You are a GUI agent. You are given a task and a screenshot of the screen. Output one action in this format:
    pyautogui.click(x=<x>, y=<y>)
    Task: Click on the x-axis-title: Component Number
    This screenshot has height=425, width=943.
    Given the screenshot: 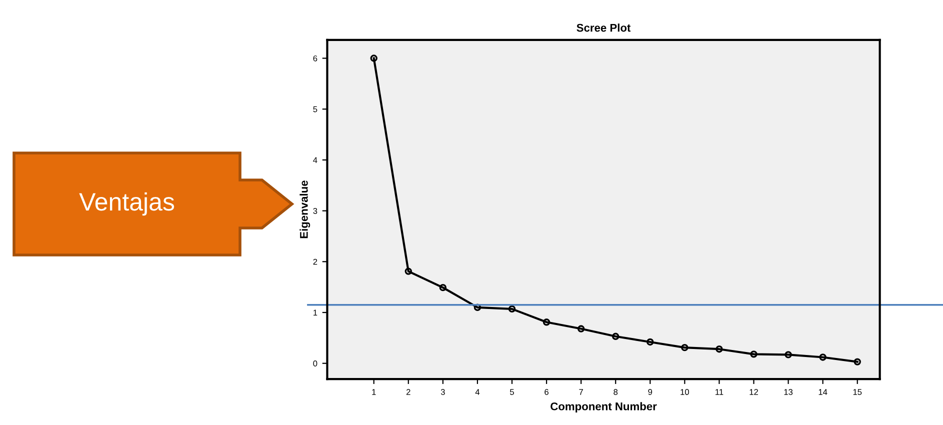 What is the action you would take?
    pyautogui.click(x=603, y=407)
    